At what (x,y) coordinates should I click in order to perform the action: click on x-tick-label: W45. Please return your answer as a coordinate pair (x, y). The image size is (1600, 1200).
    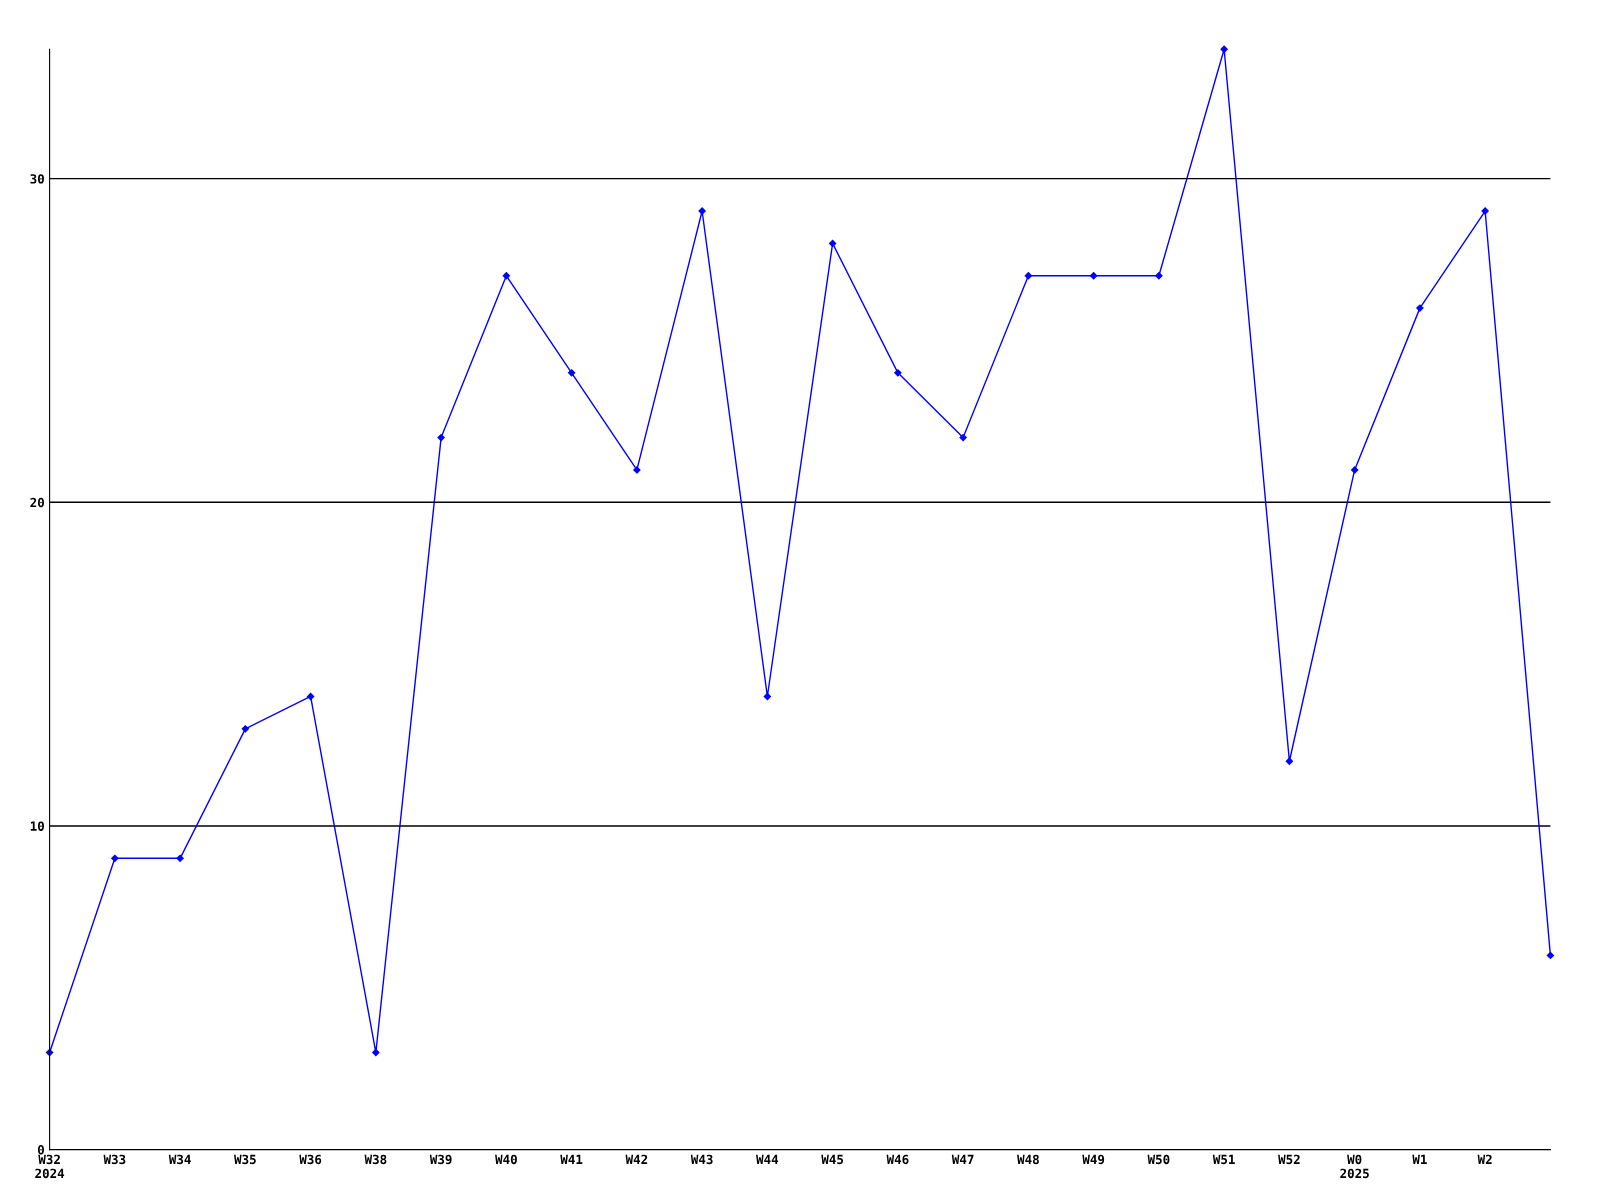
    Looking at the image, I should click on (832, 1159).